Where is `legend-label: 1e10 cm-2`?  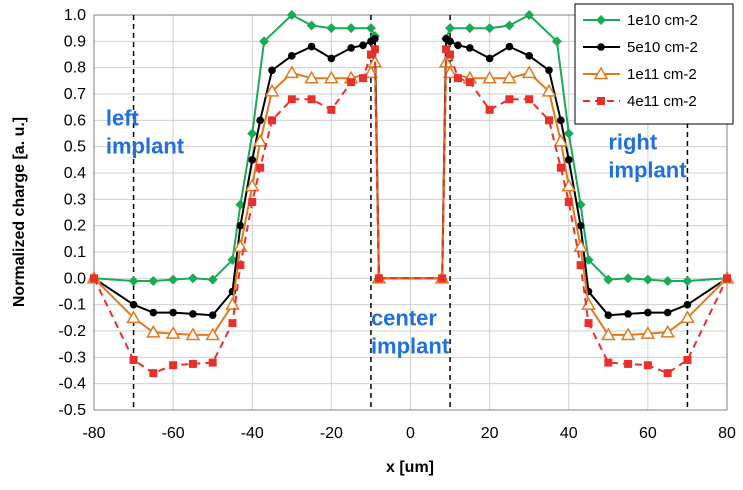
legend-label: 1e10 cm-2 is located at coordinates (662, 20).